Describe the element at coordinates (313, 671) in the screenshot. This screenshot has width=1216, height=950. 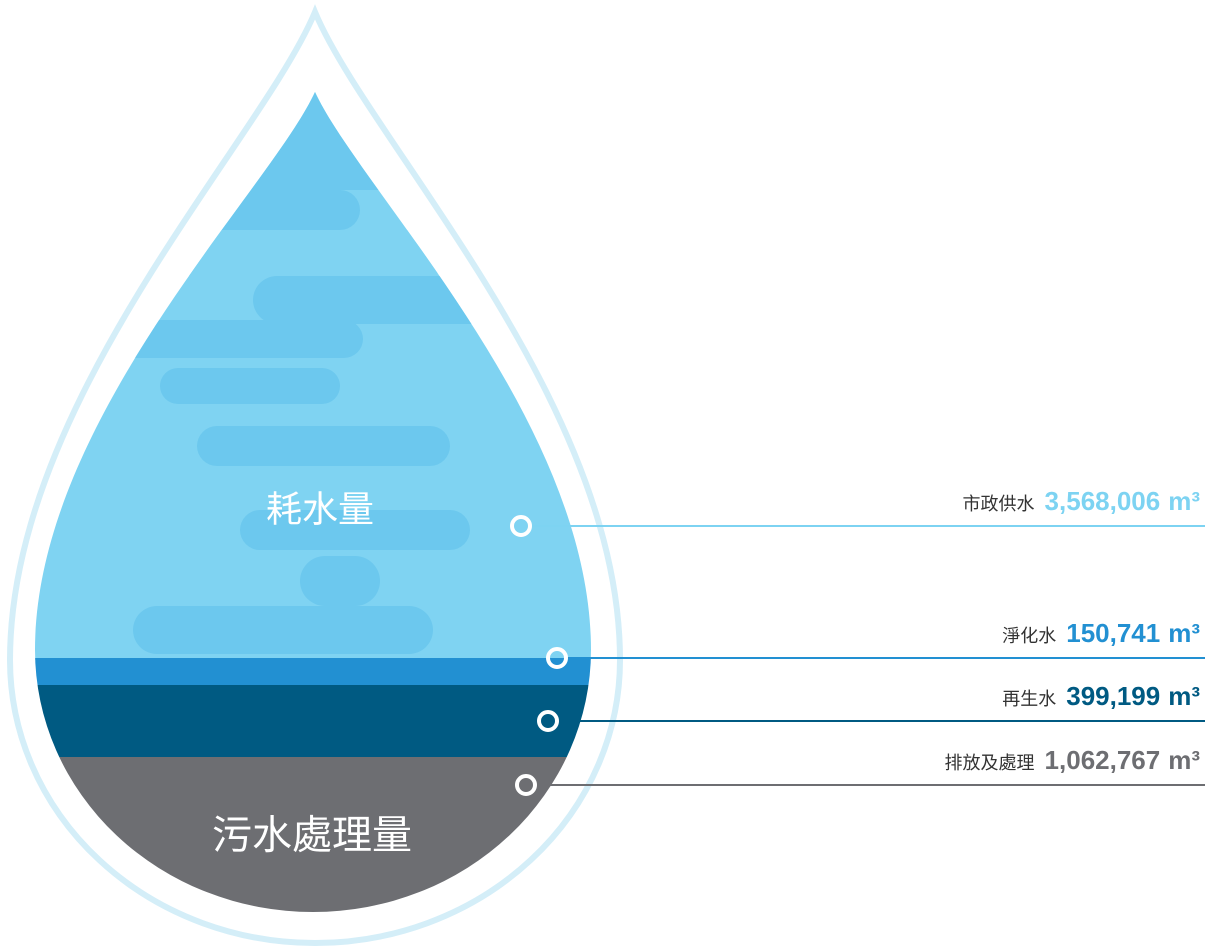
I see `layer-purified` at that location.